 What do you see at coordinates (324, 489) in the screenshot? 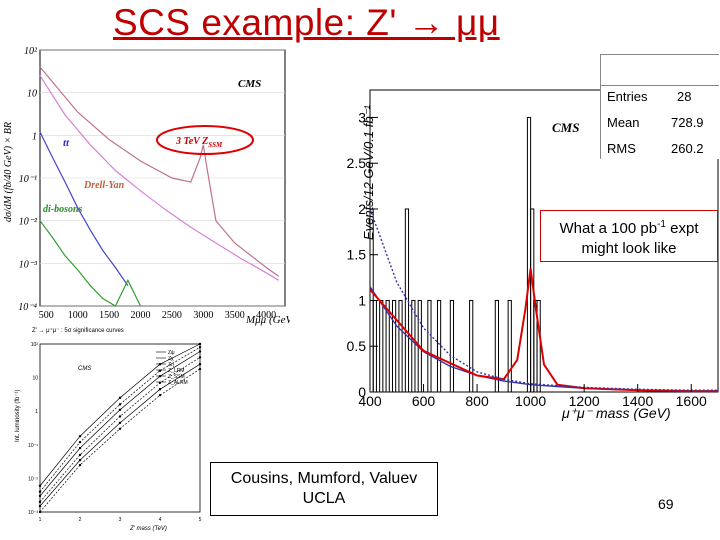
I see `credit-box: Cousins, Mumford, Valuev UCLA` at bounding box center [324, 489].